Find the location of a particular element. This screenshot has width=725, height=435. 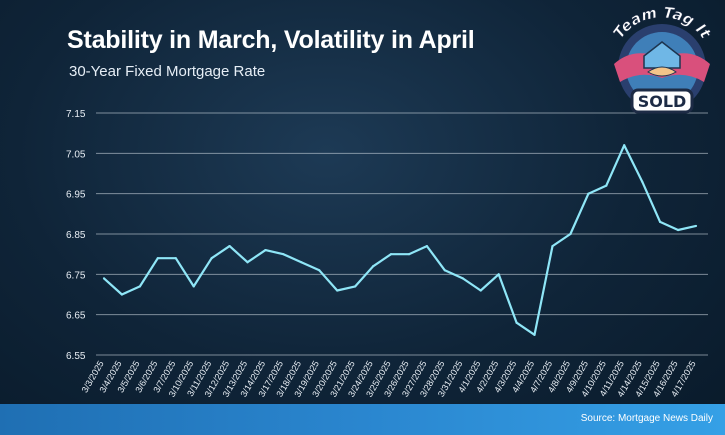

team-tag-it-sold-logo: SOLD Team Tag It is located at coordinates (662, 60).